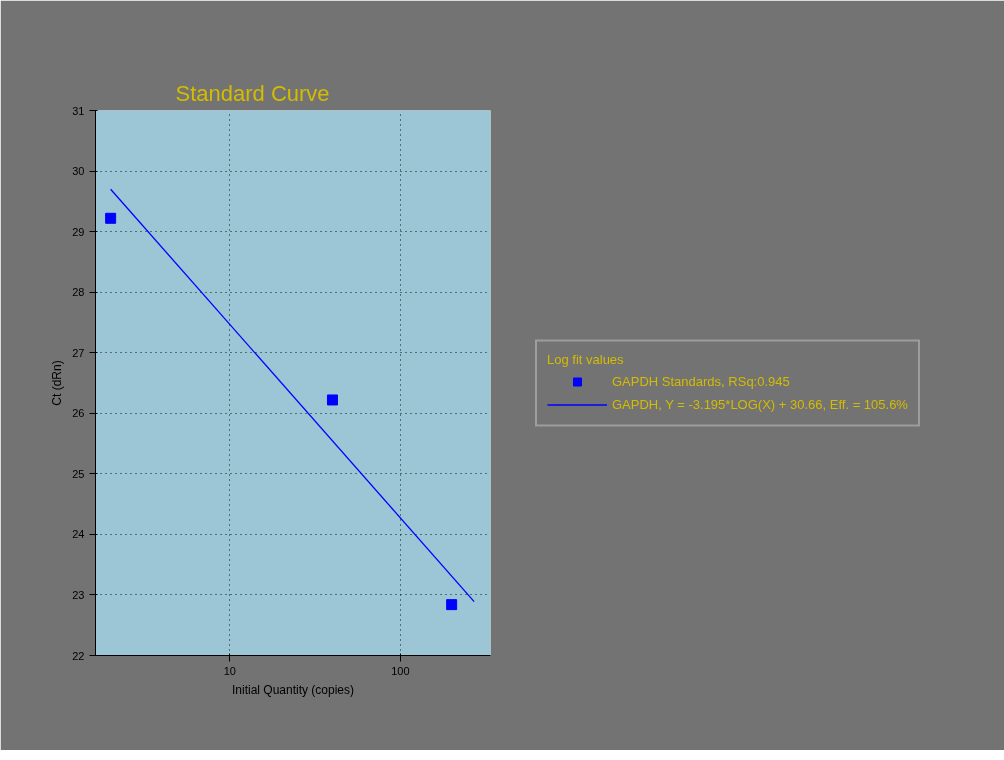 This screenshot has height=760, width=1004. What do you see at coordinates (78, 352) in the screenshot?
I see `y-tick-label: 27` at bounding box center [78, 352].